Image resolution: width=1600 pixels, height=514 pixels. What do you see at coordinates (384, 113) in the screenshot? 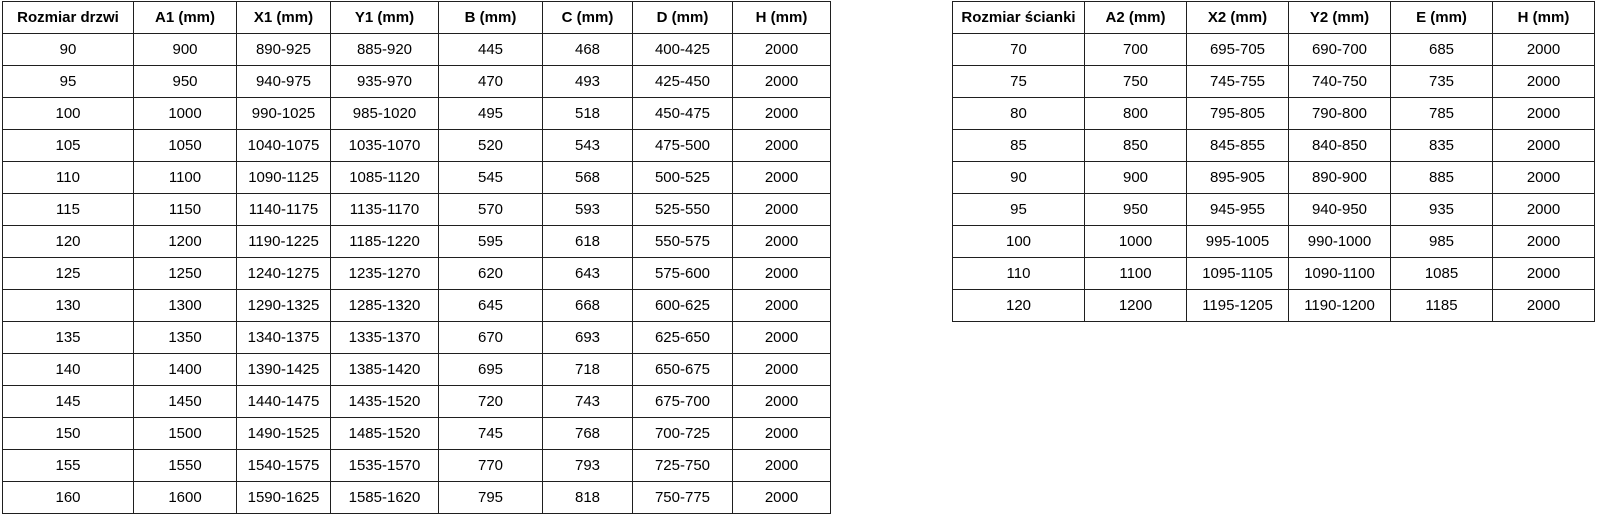
I see `table-cell: 985-1020` at bounding box center [384, 113].